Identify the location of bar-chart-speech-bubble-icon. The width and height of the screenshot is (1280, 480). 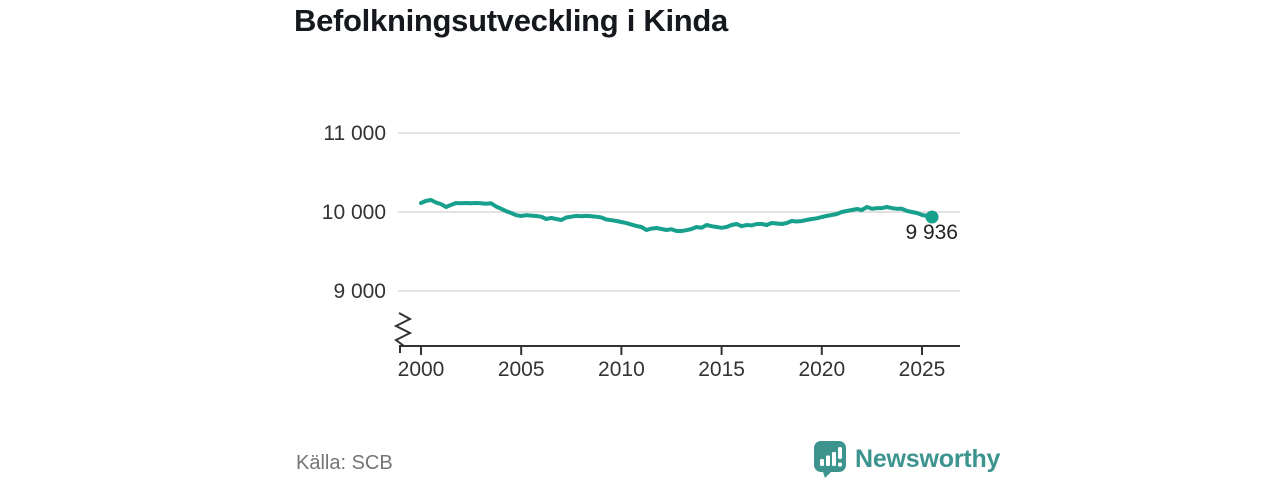
(830, 459).